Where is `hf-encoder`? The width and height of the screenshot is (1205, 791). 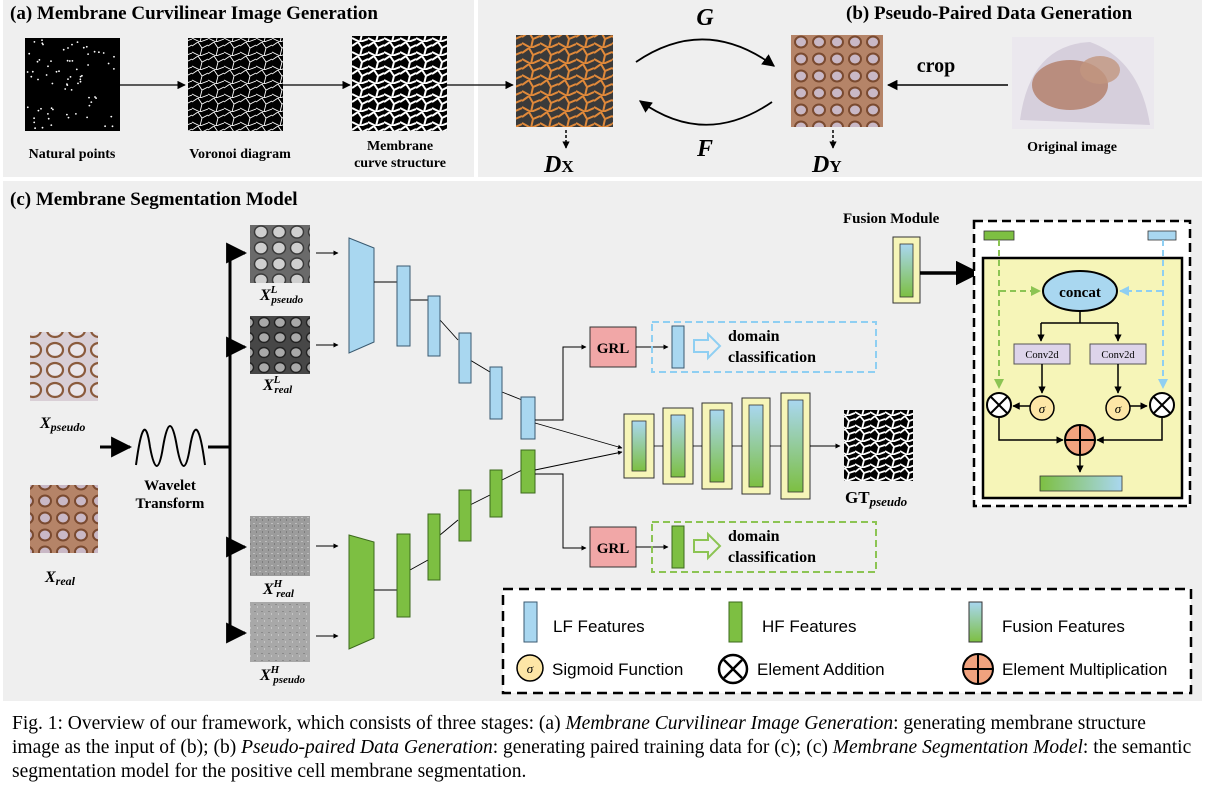
hf-encoder is located at coordinates (442, 549).